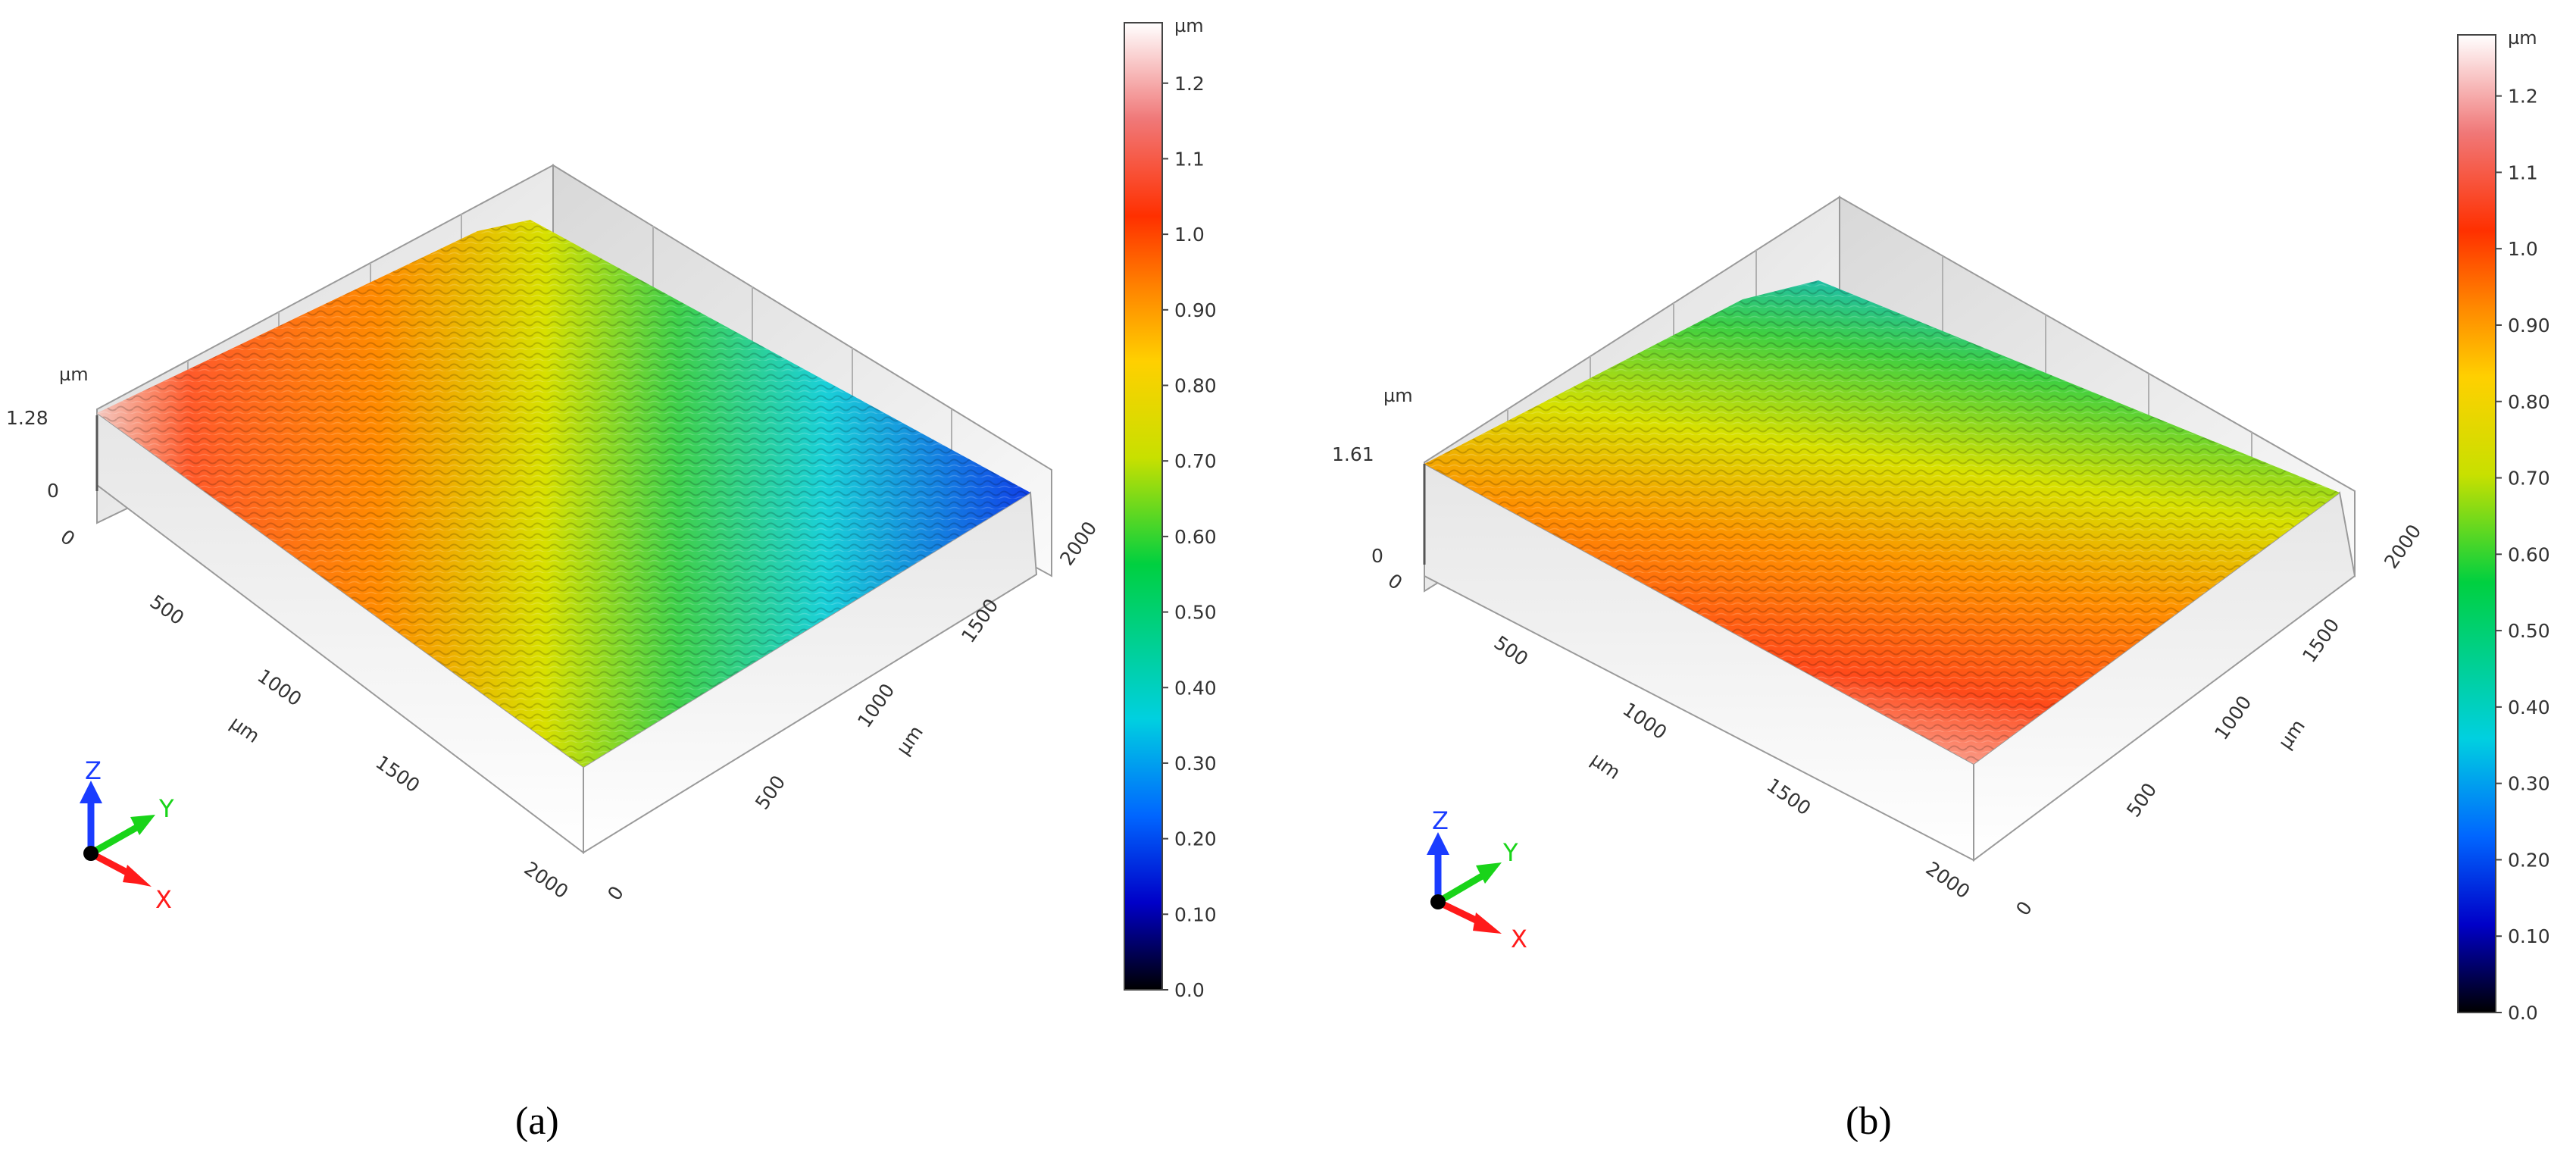  I want to click on colorbar-a-unit: µm, so click(1189, 25).